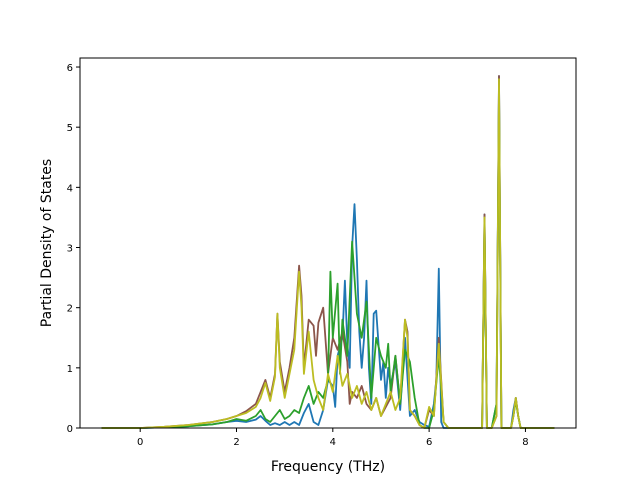 This screenshot has height=480, width=640. Describe the element at coordinates (333, 442) in the screenshot. I see `x-tick-label: 4` at that location.